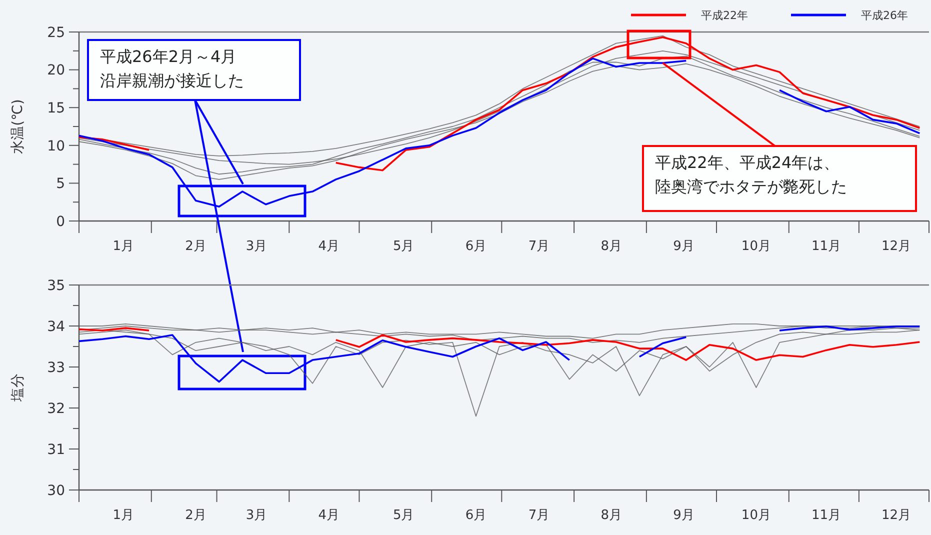 This screenshot has width=931, height=535. What do you see at coordinates (18, 388) in the screenshot?
I see `y-axis-title: 塩分` at bounding box center [18, 388].